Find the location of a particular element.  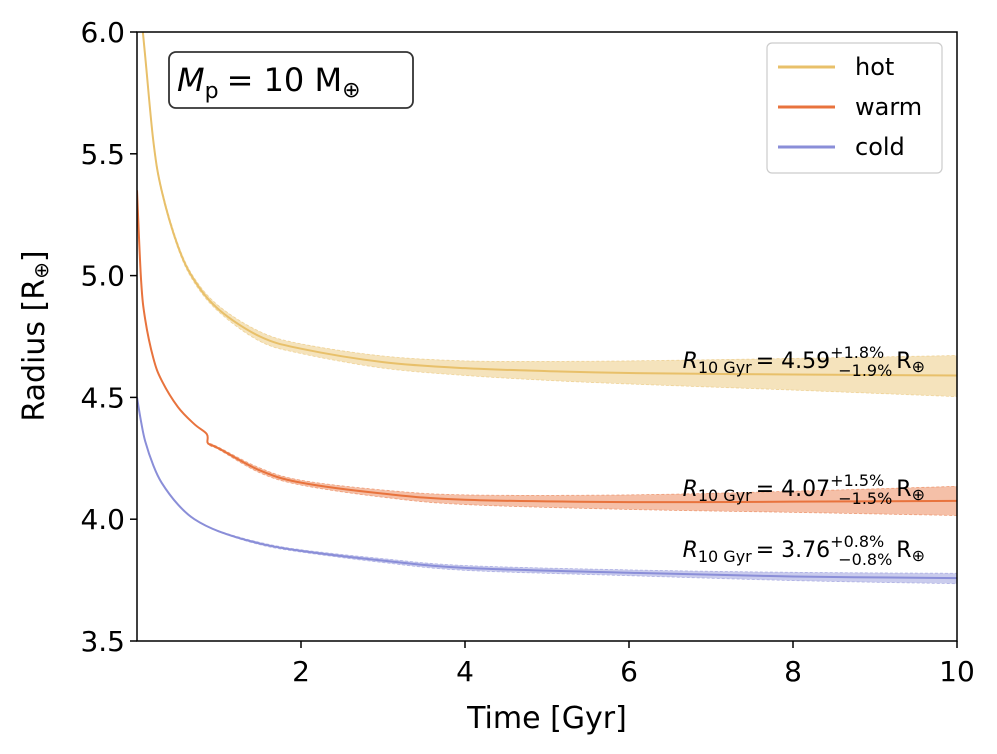

y-tick-label: 5.0 is located at coordinates (102, 276).